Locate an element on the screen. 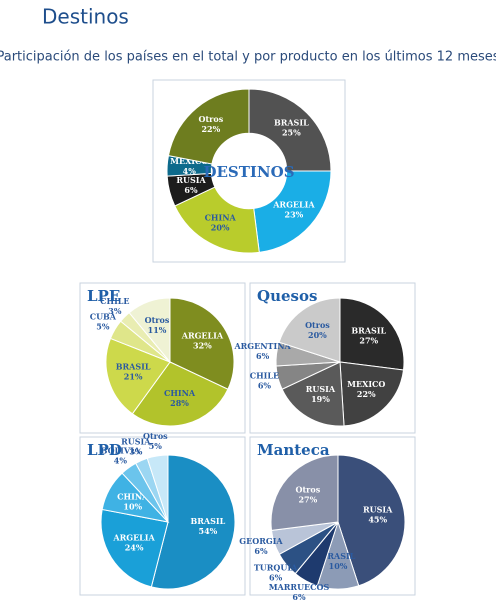  slice-value-label: 28% is located at coordinates (179, 403).